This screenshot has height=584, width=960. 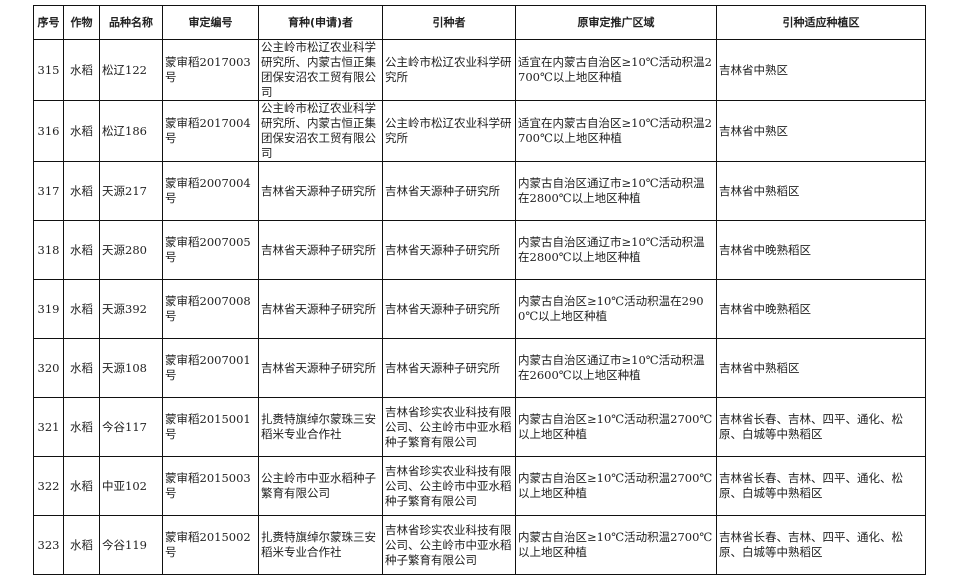 What do you see at coordinates (48, 486) in the screenshot?
I see `cell-serial-number: 322` at bounding box center [48, 486].